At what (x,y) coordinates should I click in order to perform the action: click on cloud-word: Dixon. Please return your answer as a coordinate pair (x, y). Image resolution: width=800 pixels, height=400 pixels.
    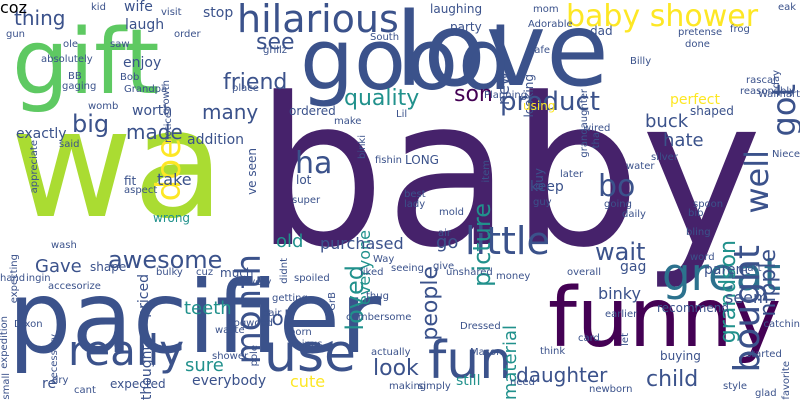
    Looking at the image, I should click on (28, 324).